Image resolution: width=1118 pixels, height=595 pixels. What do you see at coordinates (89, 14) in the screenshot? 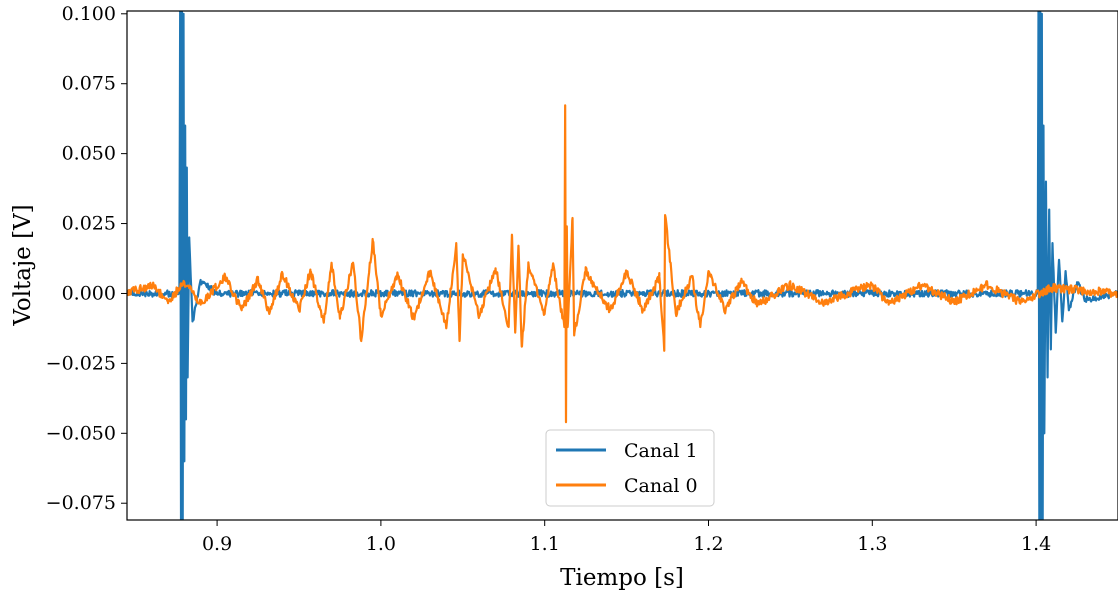
I see `y-tick-label: 0.100` at bounding box center [89, 14].